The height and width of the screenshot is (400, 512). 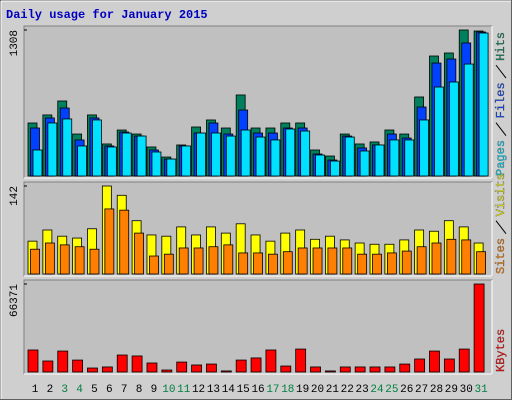 I want to click on legend-label: Visits, so click(x=501, y=194).